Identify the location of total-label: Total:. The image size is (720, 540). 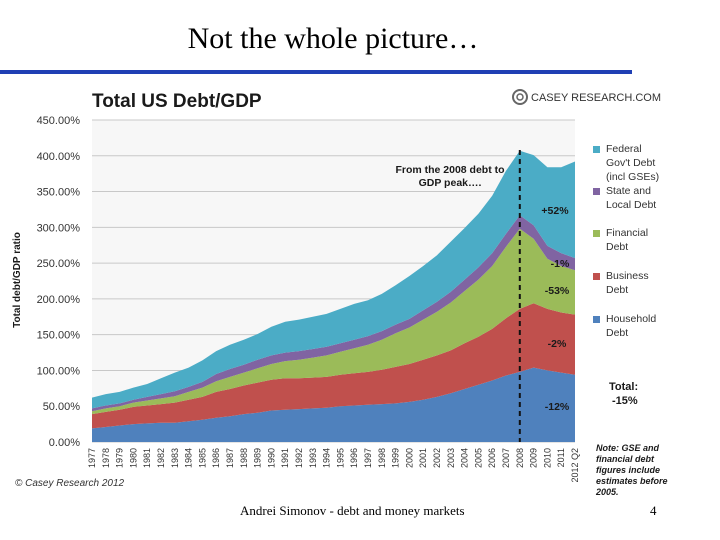
(623, 387).